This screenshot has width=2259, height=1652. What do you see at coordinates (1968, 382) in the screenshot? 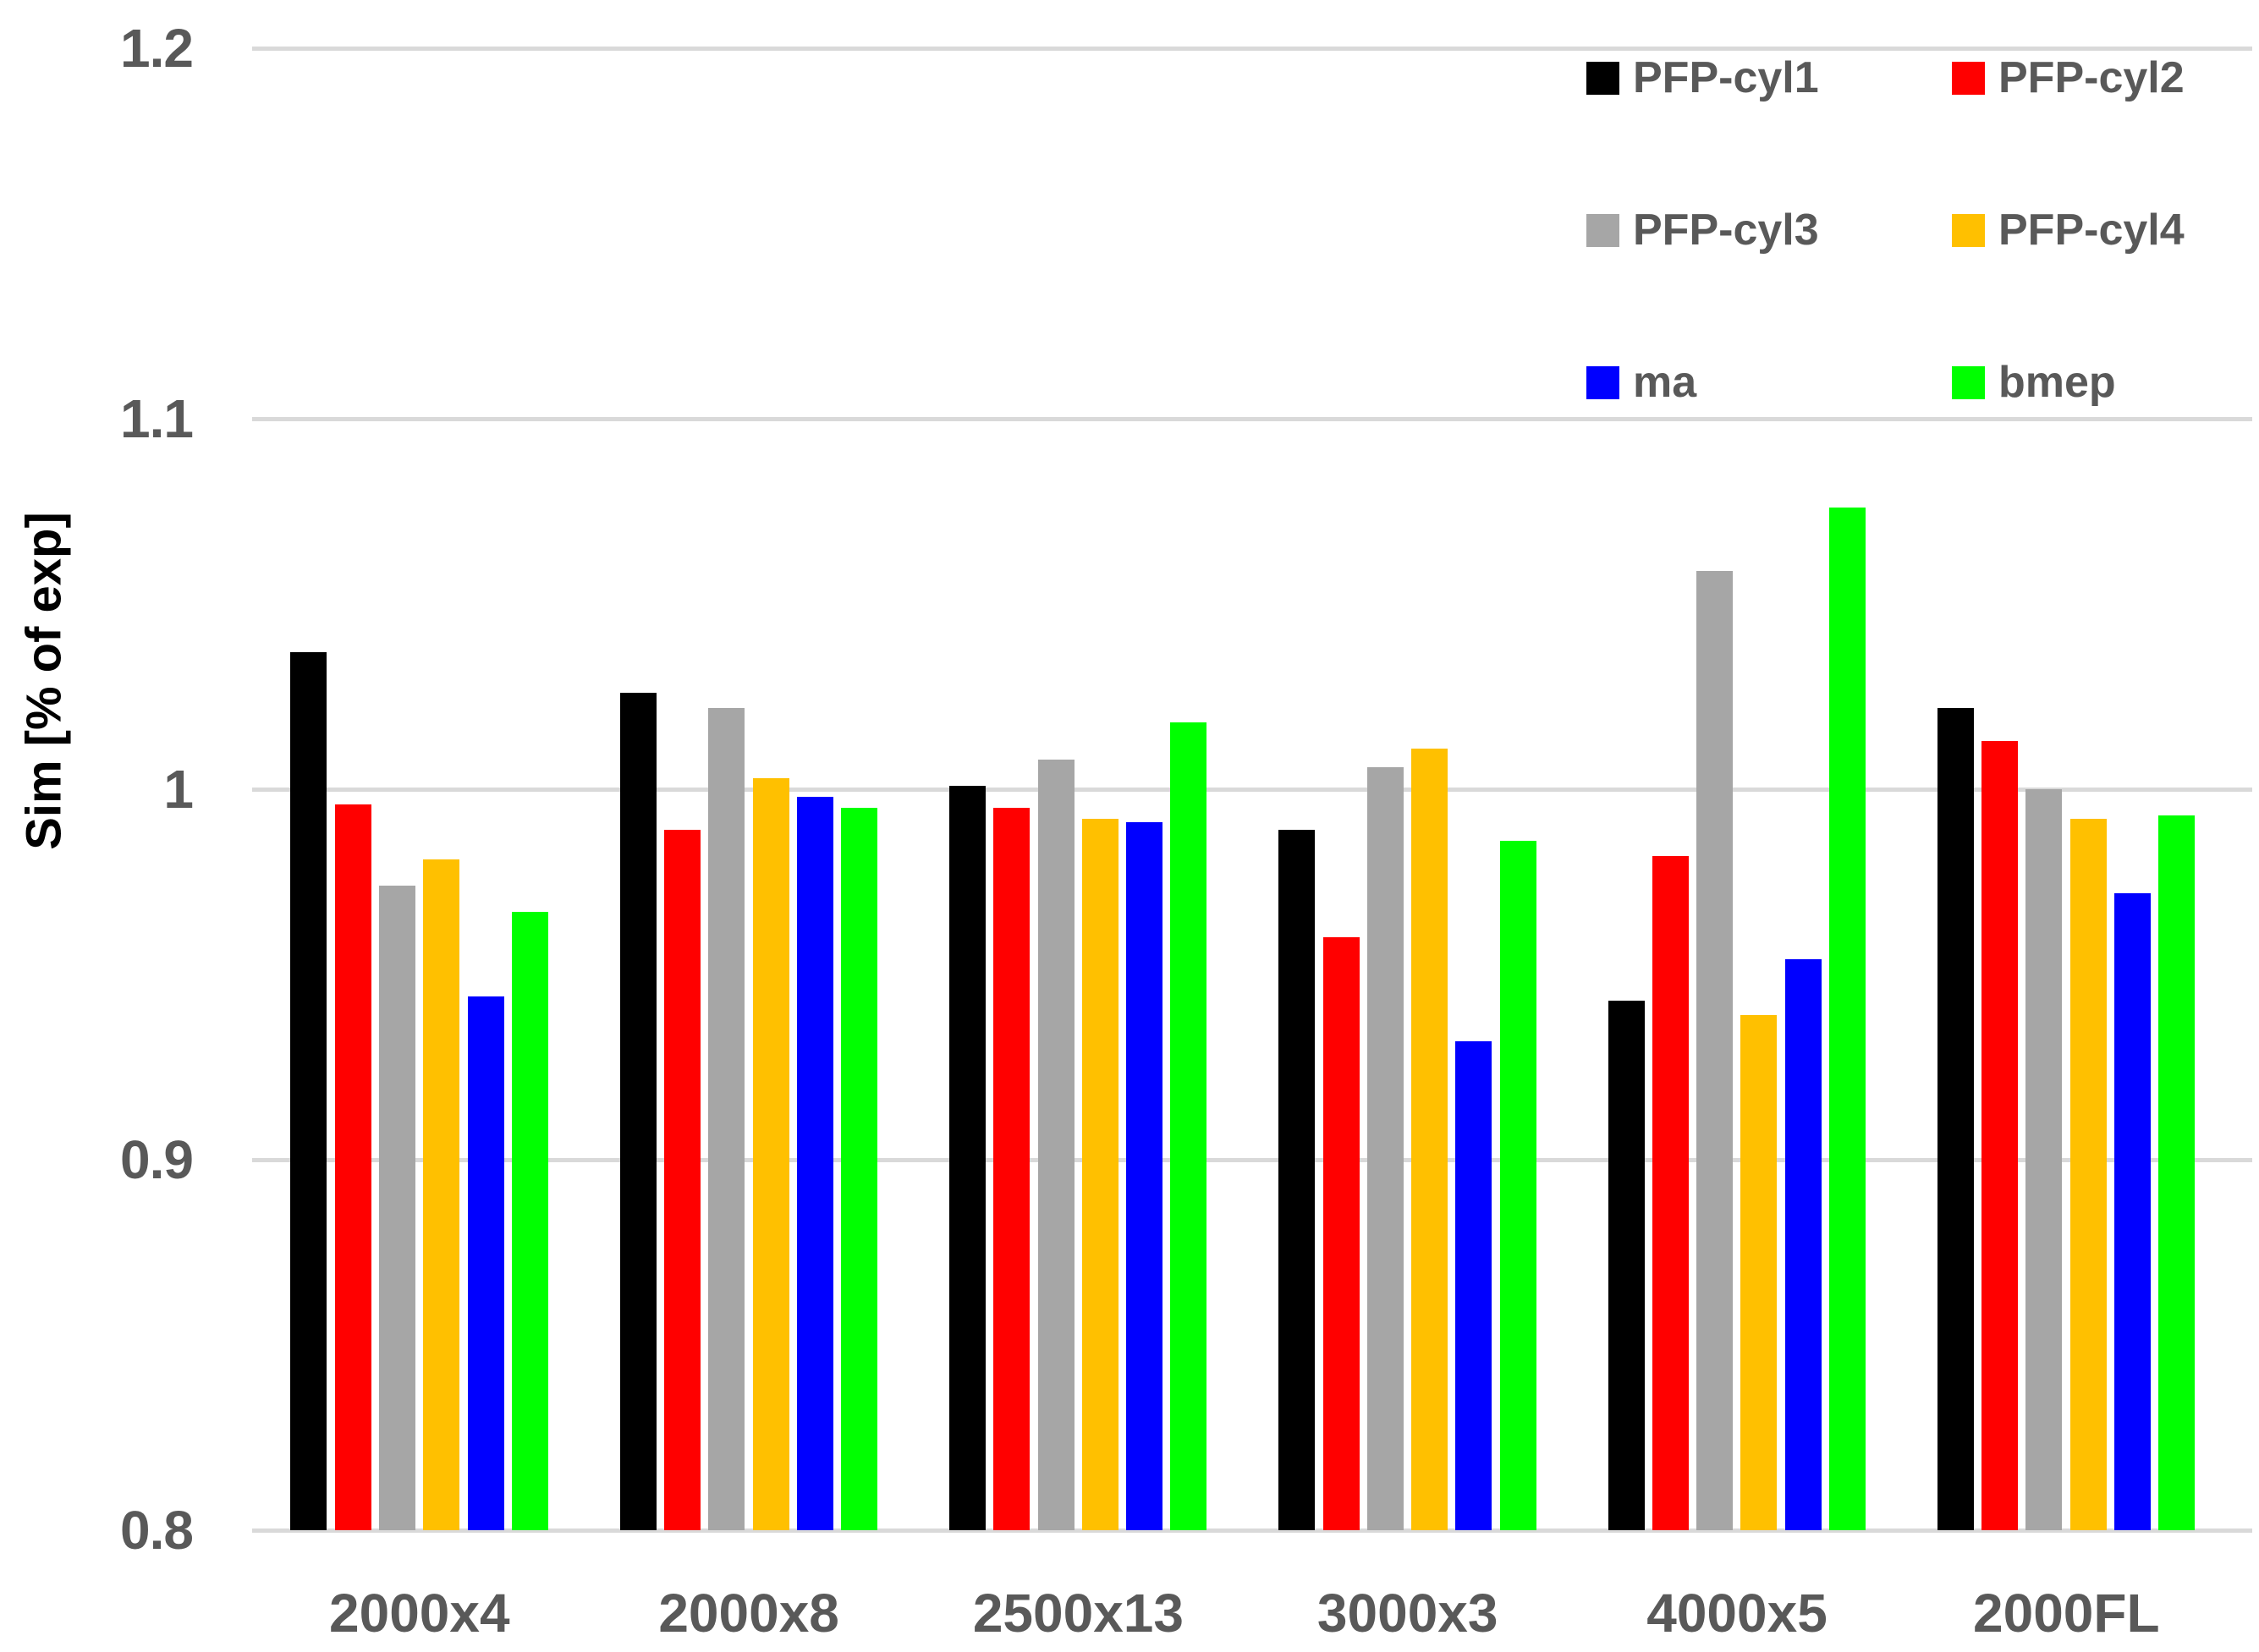
I see `legend-swatch-bmep` at bounding box center [1968, 382].